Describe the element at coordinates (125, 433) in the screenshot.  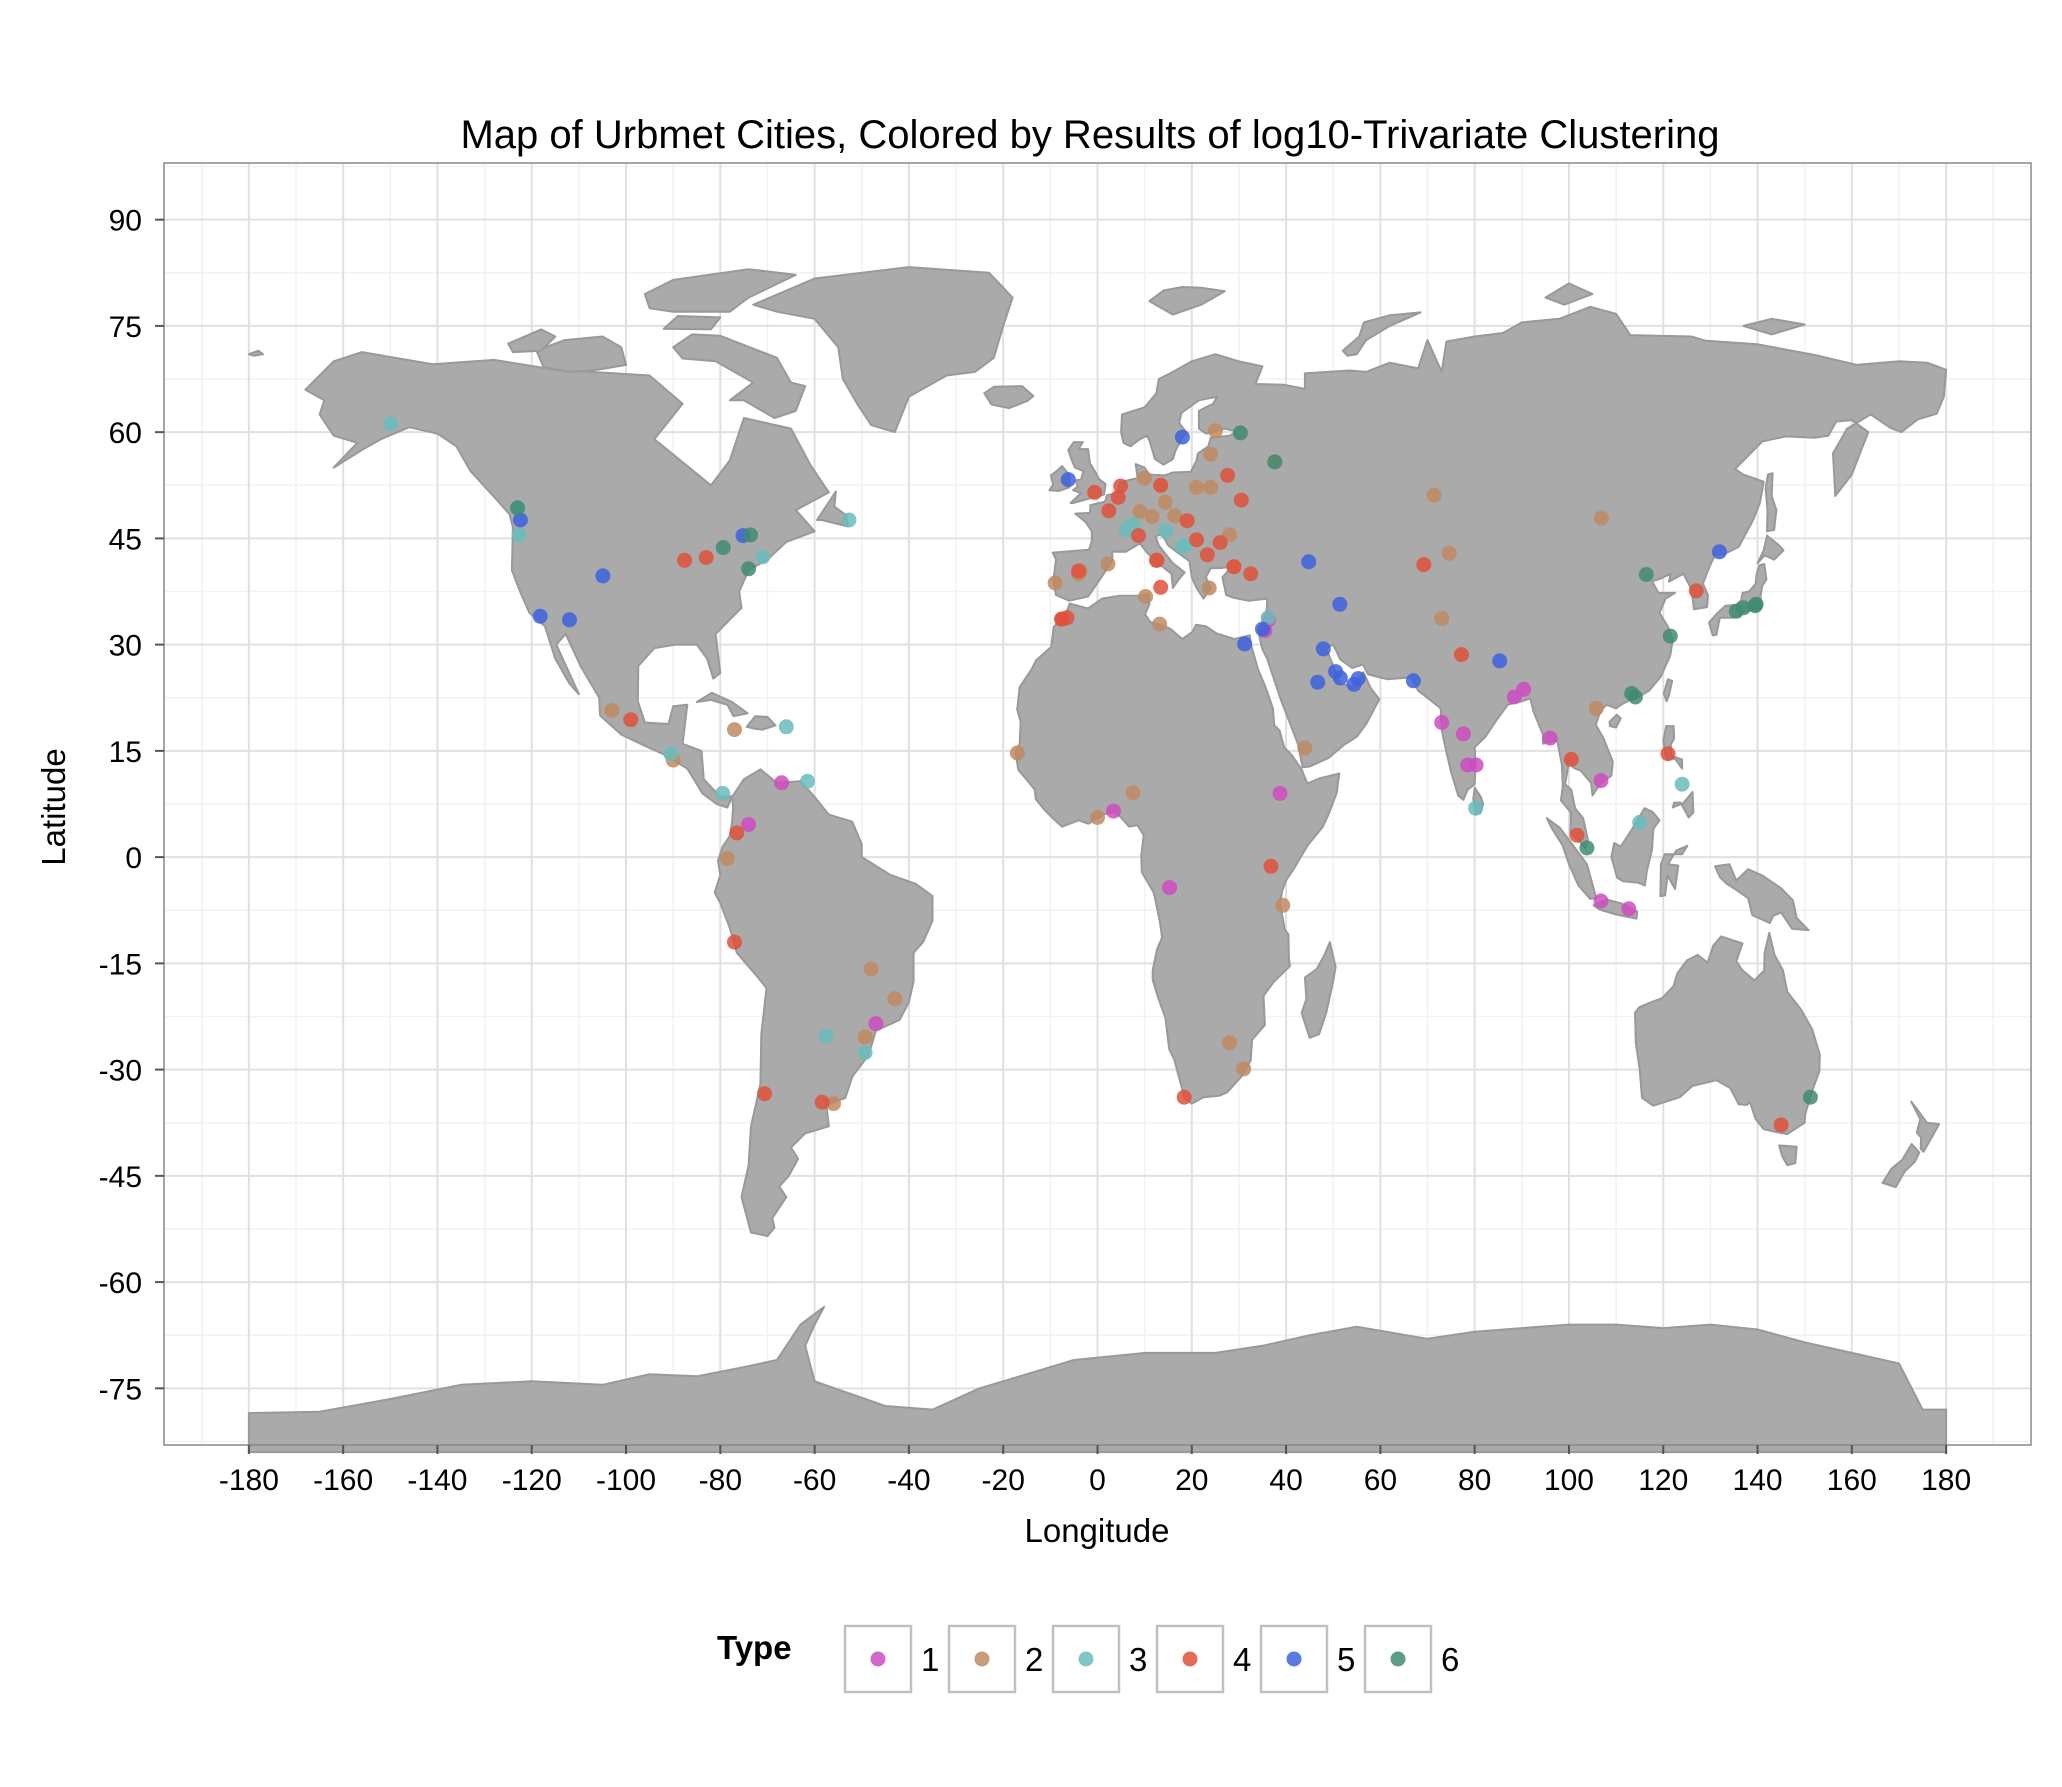
I see `y-tick-label: 60` at that location.